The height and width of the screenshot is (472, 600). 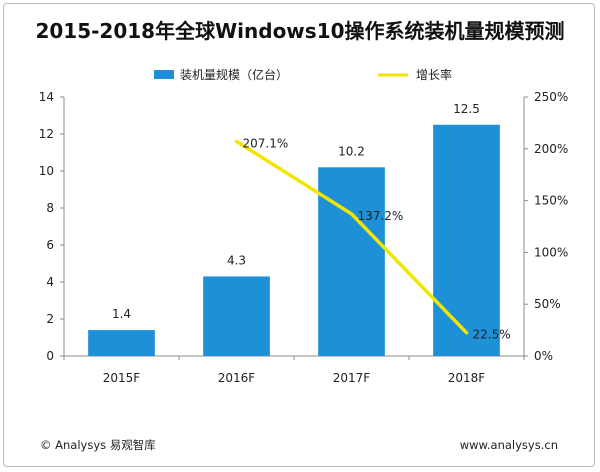 What do you see at coordinates (237, 378) in the screenshot?
I see `x-tick-label: 2016F` at bounding box center [237, 378].